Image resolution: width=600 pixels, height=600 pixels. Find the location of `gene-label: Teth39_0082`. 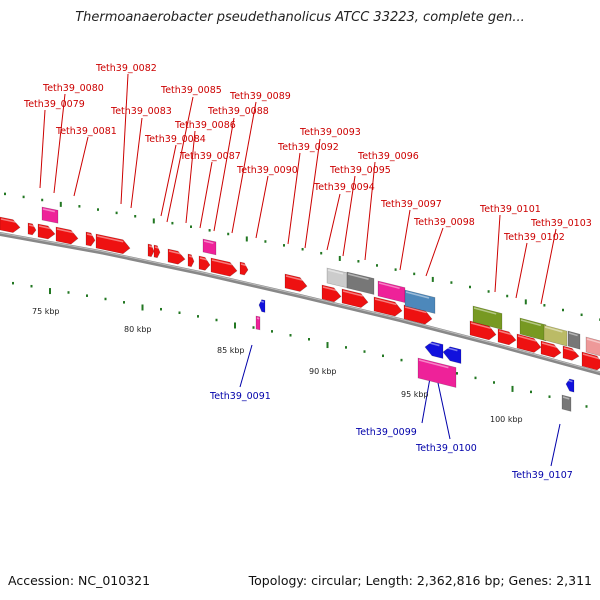

gene-label: Teth39_0082 is located at coordinates (126, 68).